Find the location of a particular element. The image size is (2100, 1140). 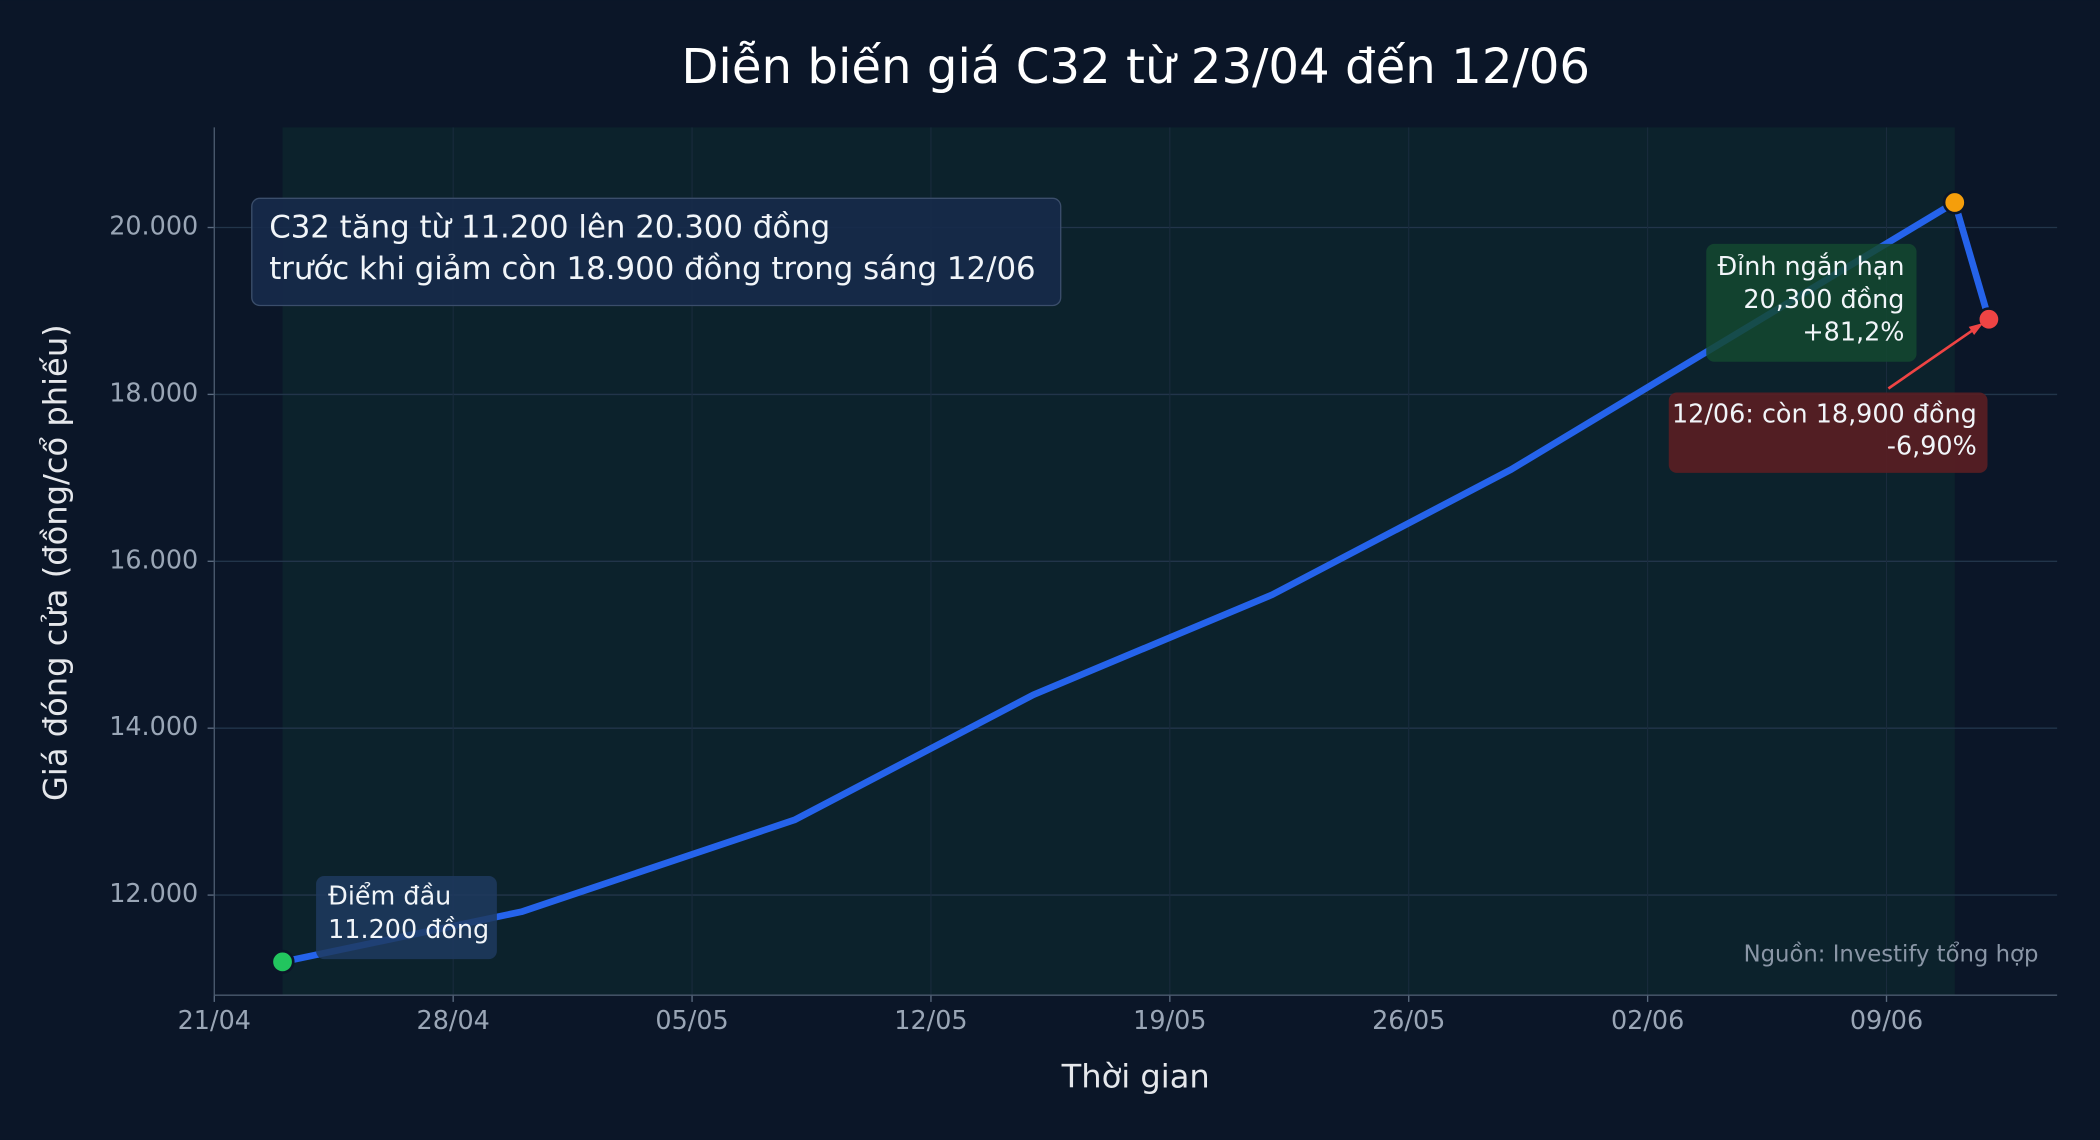

chart-title: Diễn biến giá C32 từ 23/04 đến 12/06 is located at coordinates (1135, 67).